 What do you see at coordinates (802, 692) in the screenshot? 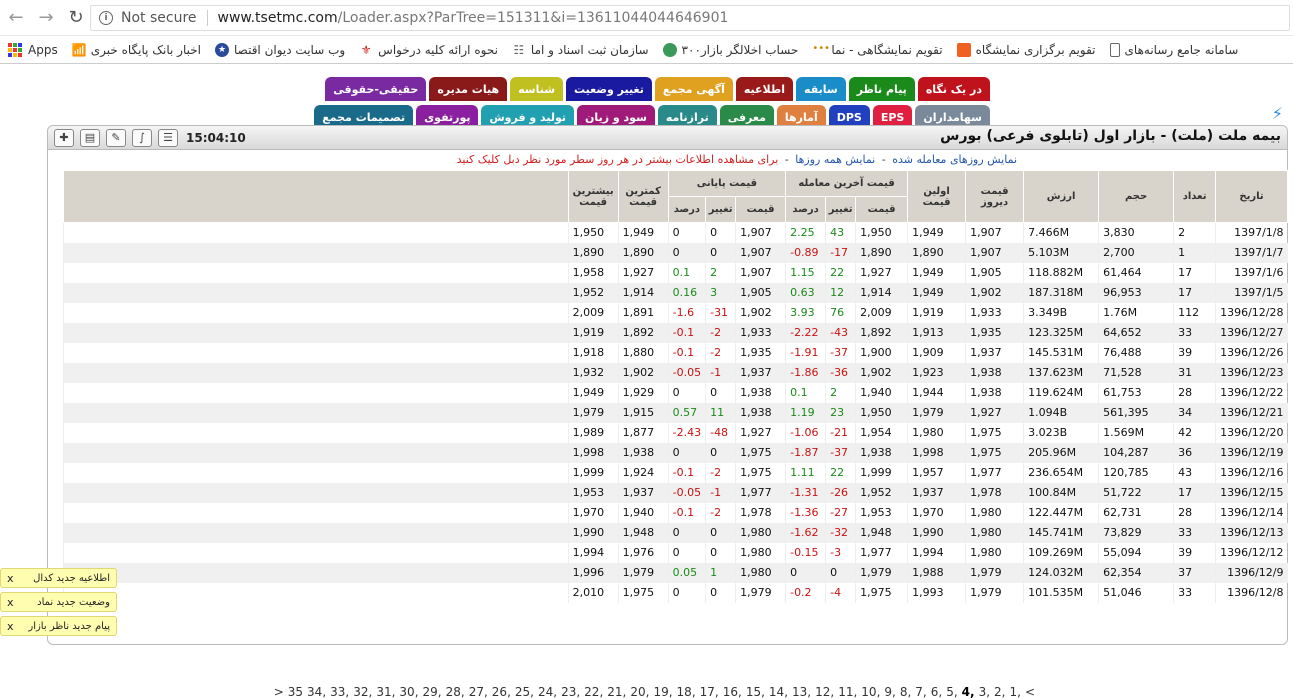
I see `pager-page: 13,` at bounding box center [802, 692].